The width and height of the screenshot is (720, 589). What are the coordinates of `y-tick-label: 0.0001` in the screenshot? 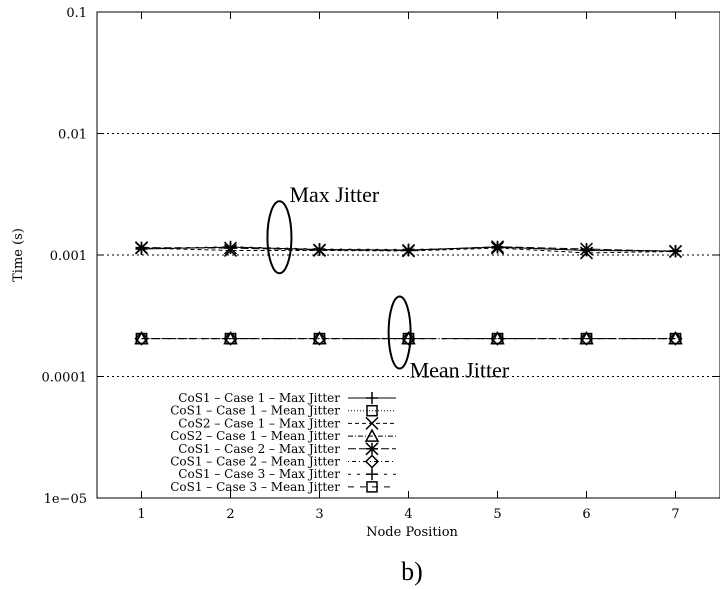 It's located at (65, 378).